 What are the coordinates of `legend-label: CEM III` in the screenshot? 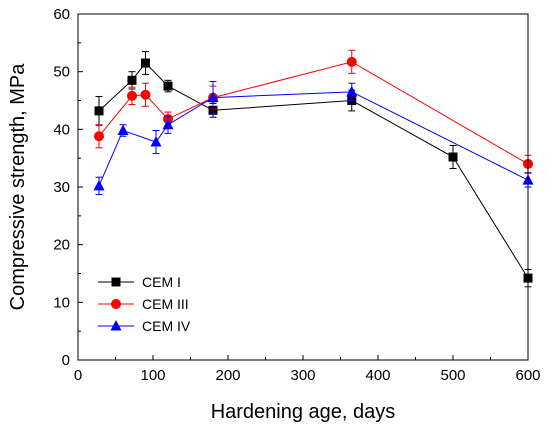 It's located at (165, 304).